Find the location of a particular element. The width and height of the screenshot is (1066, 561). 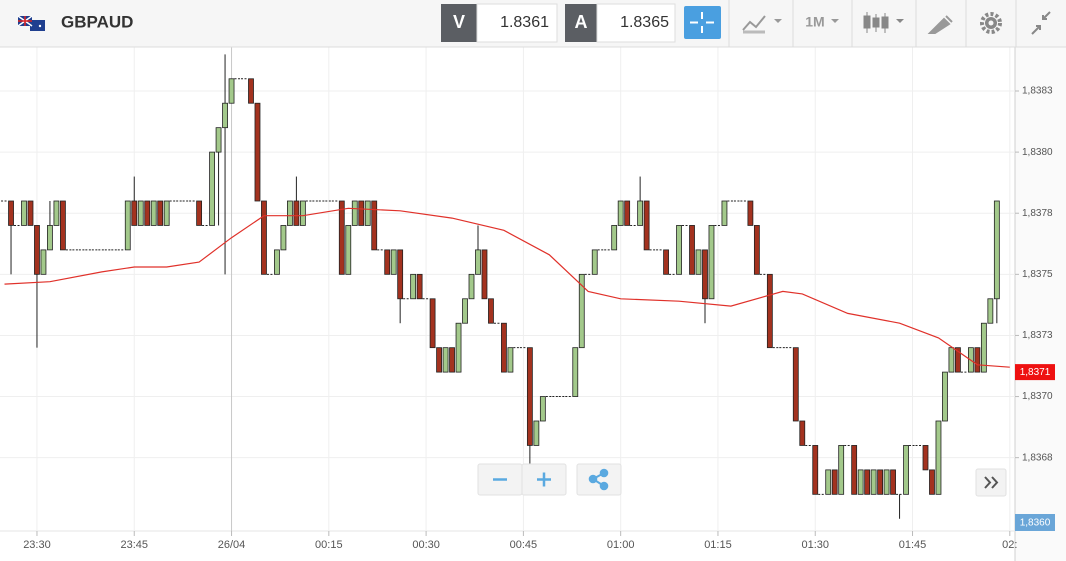

buy-button is located at coordinates (581, 23).